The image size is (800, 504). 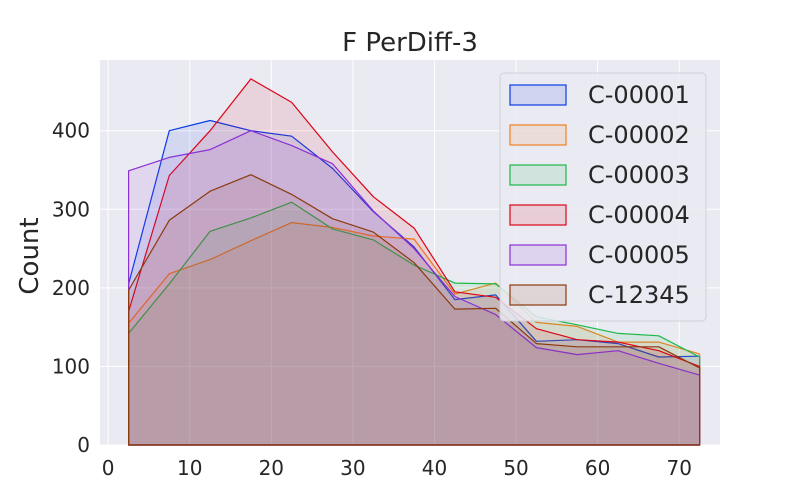 I want to click on x-tick-label: 0, so click(x=108, y=468).